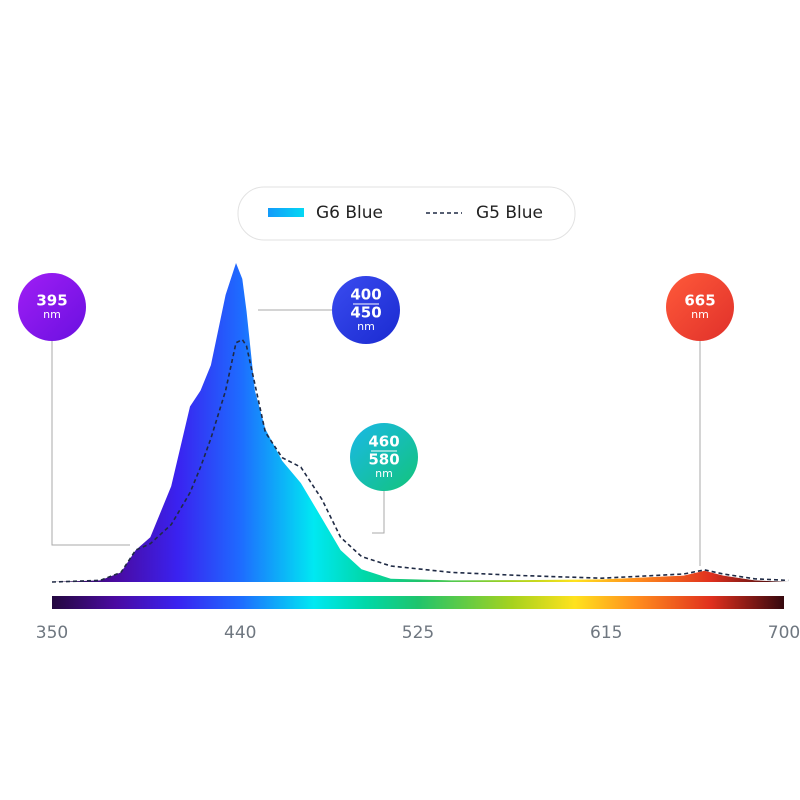 This screenshot has width=800, height=800. I want to click on colorbar, so click(418, 602).